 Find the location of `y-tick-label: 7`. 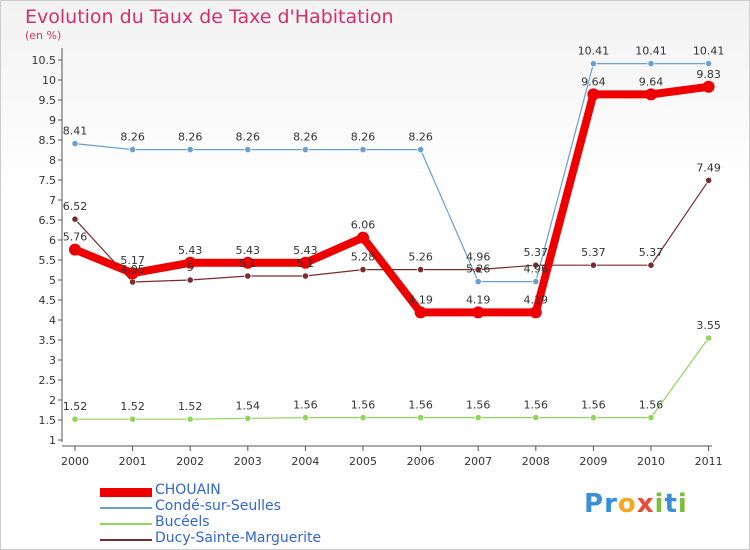

y-tick-label: 7 is located at coordinates (52, 200).